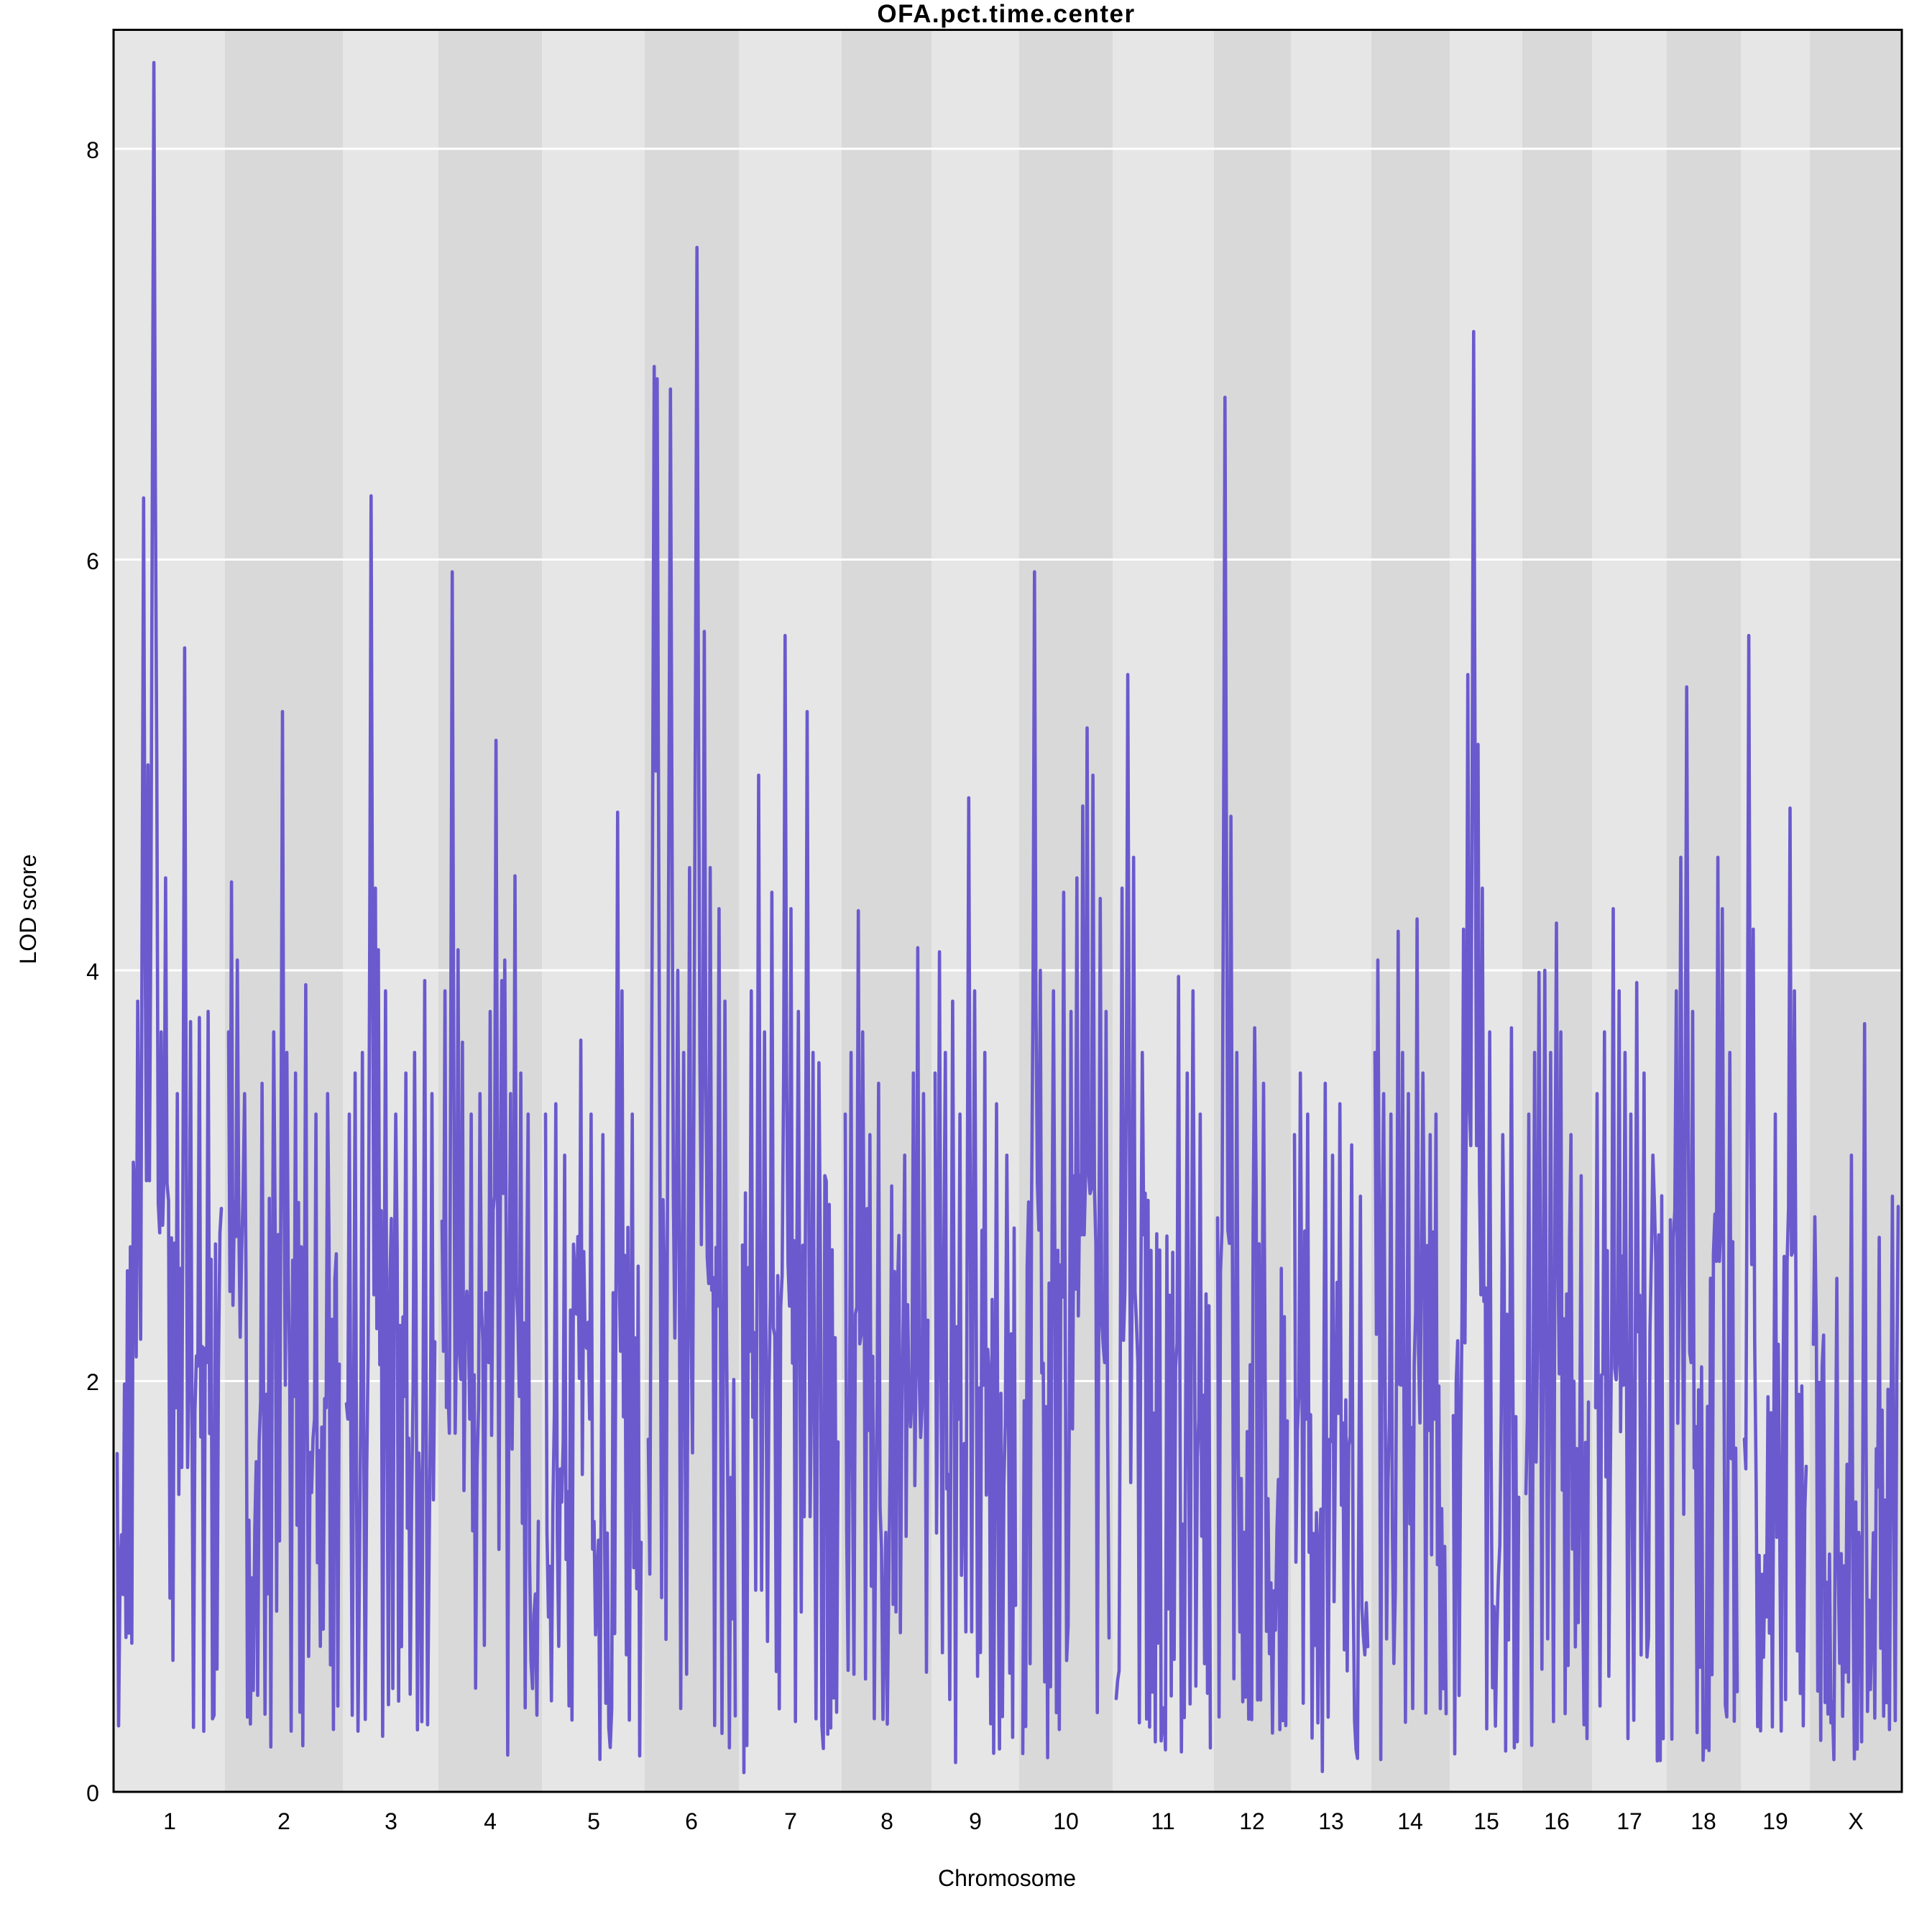  Describe the element at coordinates (169, 1821) in the screenshot. I see `svg-text: 1` at that location.